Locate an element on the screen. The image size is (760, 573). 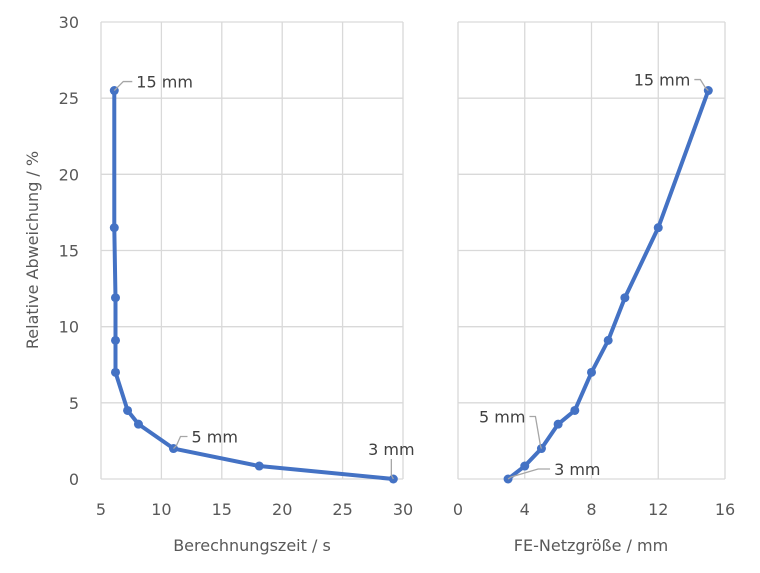
right-x-axis-label: FE-Netzgröße / mm is located at coordinates (591, 545).